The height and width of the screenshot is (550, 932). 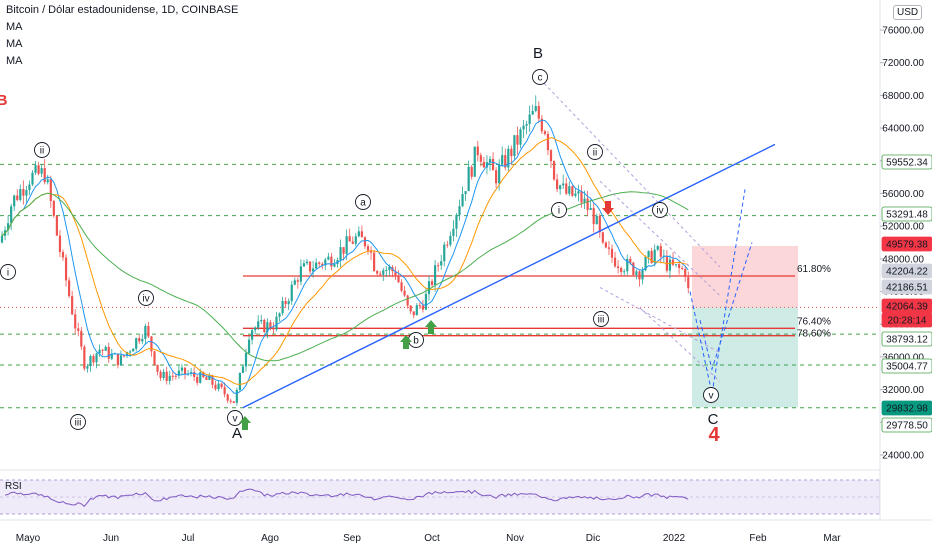 What do you see at coordinates (630, 173) in the screenshot?
I see `channel-line` at bounding box center [630, 173].